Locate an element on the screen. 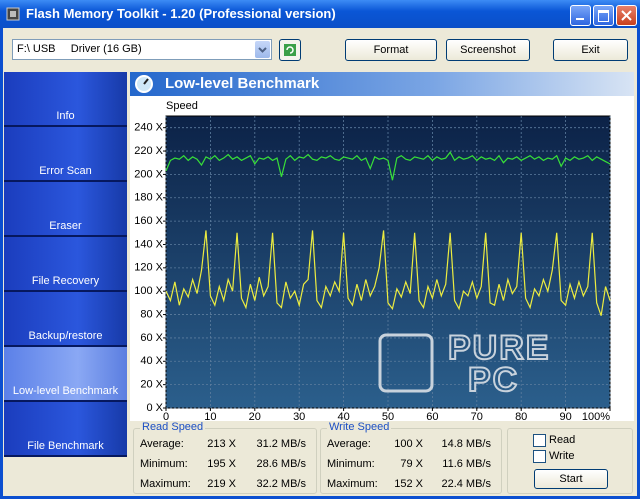 This screenshot has height=502, width=640. y-axis-label: Speed is located at coordinates (182, 106).